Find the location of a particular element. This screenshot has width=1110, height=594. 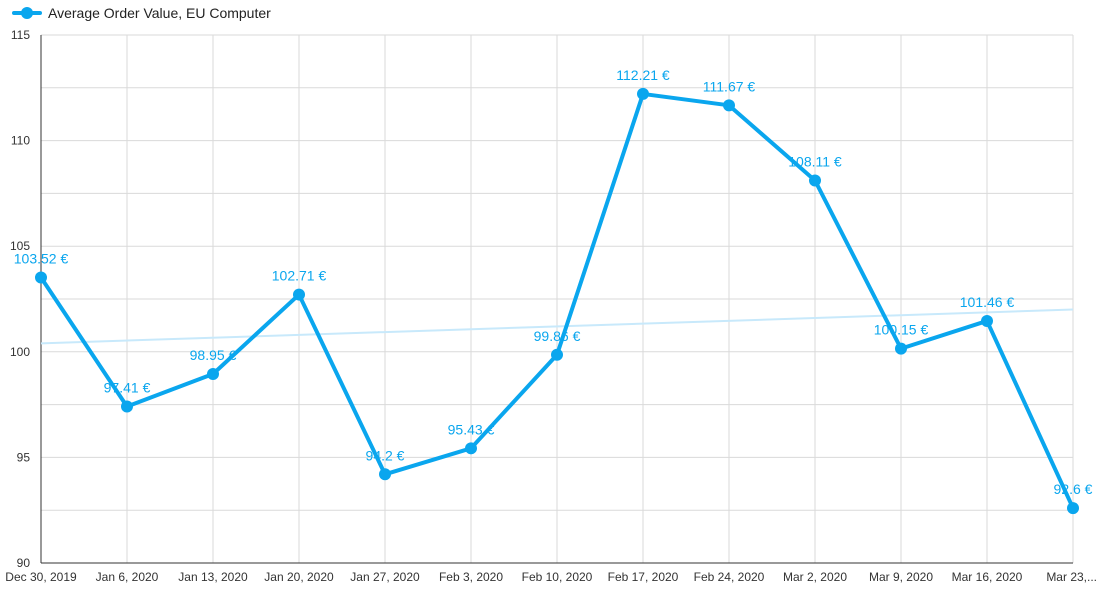

data-label: 95.43 € is located at coordinates (471, 429).